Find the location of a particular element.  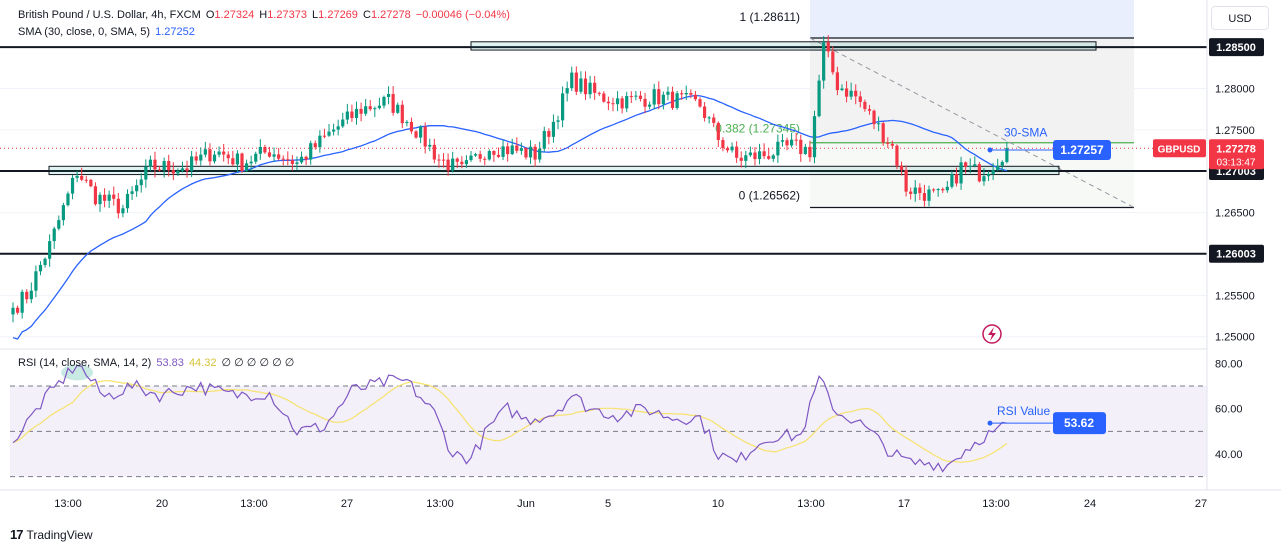

tradingview-logo: 17 TradingView is located at coordinates (51, 534).